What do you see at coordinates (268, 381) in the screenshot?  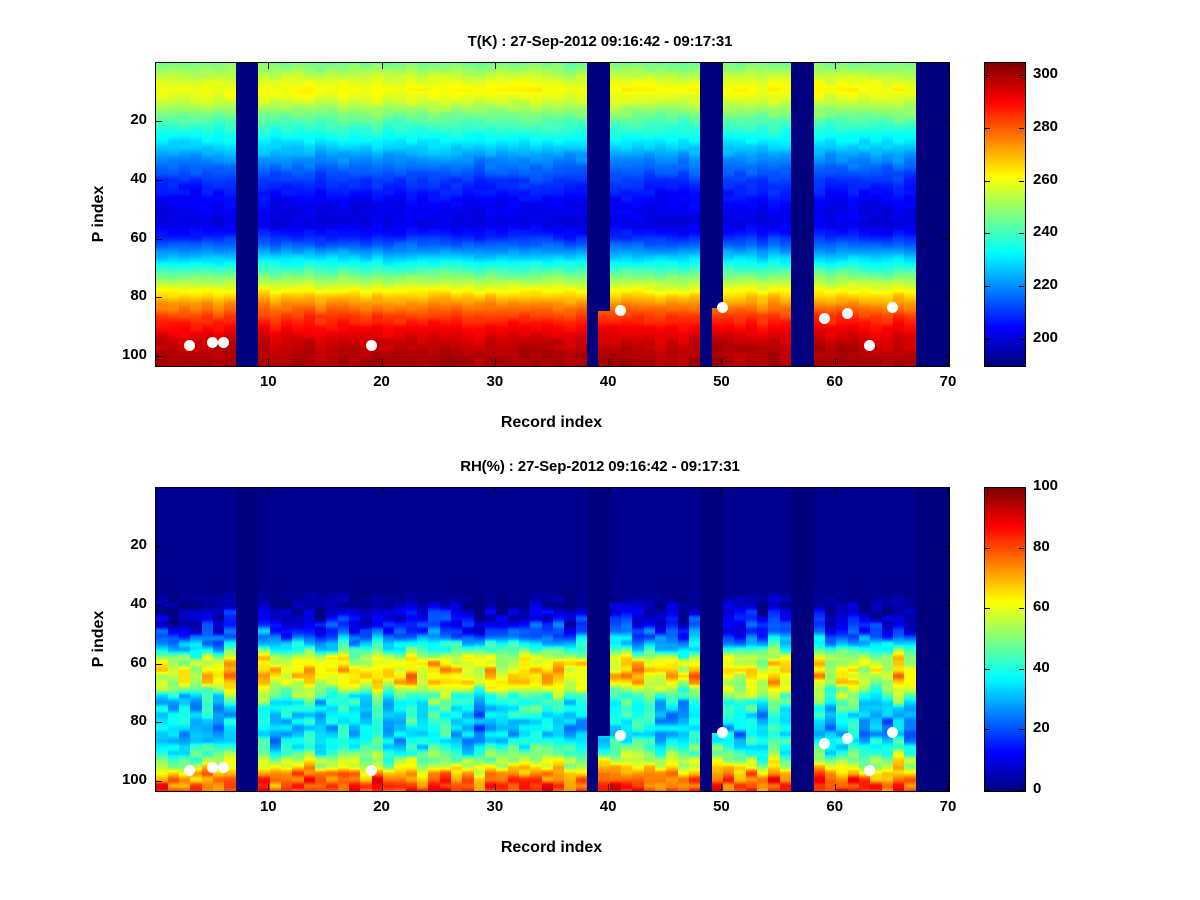 I see `x-tick-label: 10` at bounding box center [268, 381].